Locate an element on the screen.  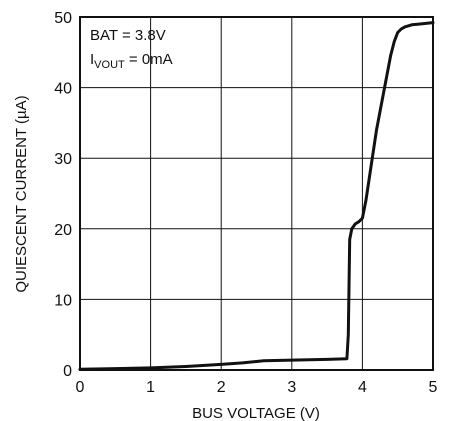
x-tick-label: 1 is located at coordinates (150, 387).